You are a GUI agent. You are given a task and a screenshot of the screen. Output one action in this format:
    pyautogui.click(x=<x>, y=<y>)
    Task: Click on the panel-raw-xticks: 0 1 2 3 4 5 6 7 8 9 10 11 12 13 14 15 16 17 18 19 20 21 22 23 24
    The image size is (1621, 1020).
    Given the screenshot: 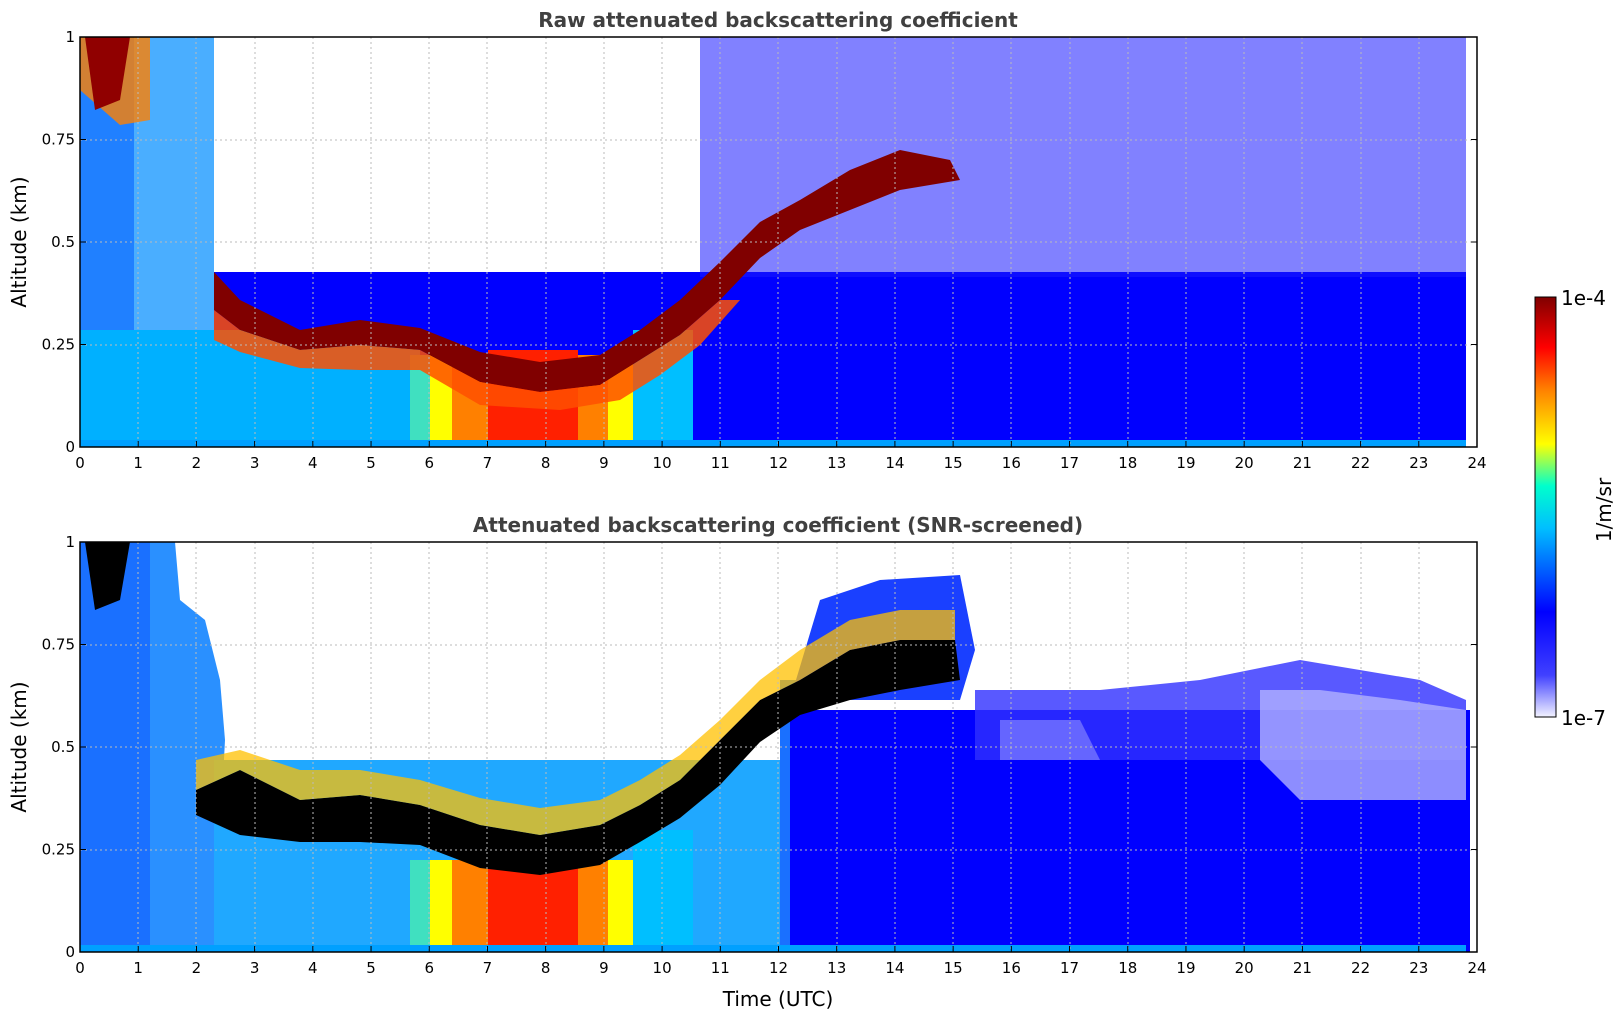 What is the action you would take?
    pyautogui.click(x=781, y=456)
    